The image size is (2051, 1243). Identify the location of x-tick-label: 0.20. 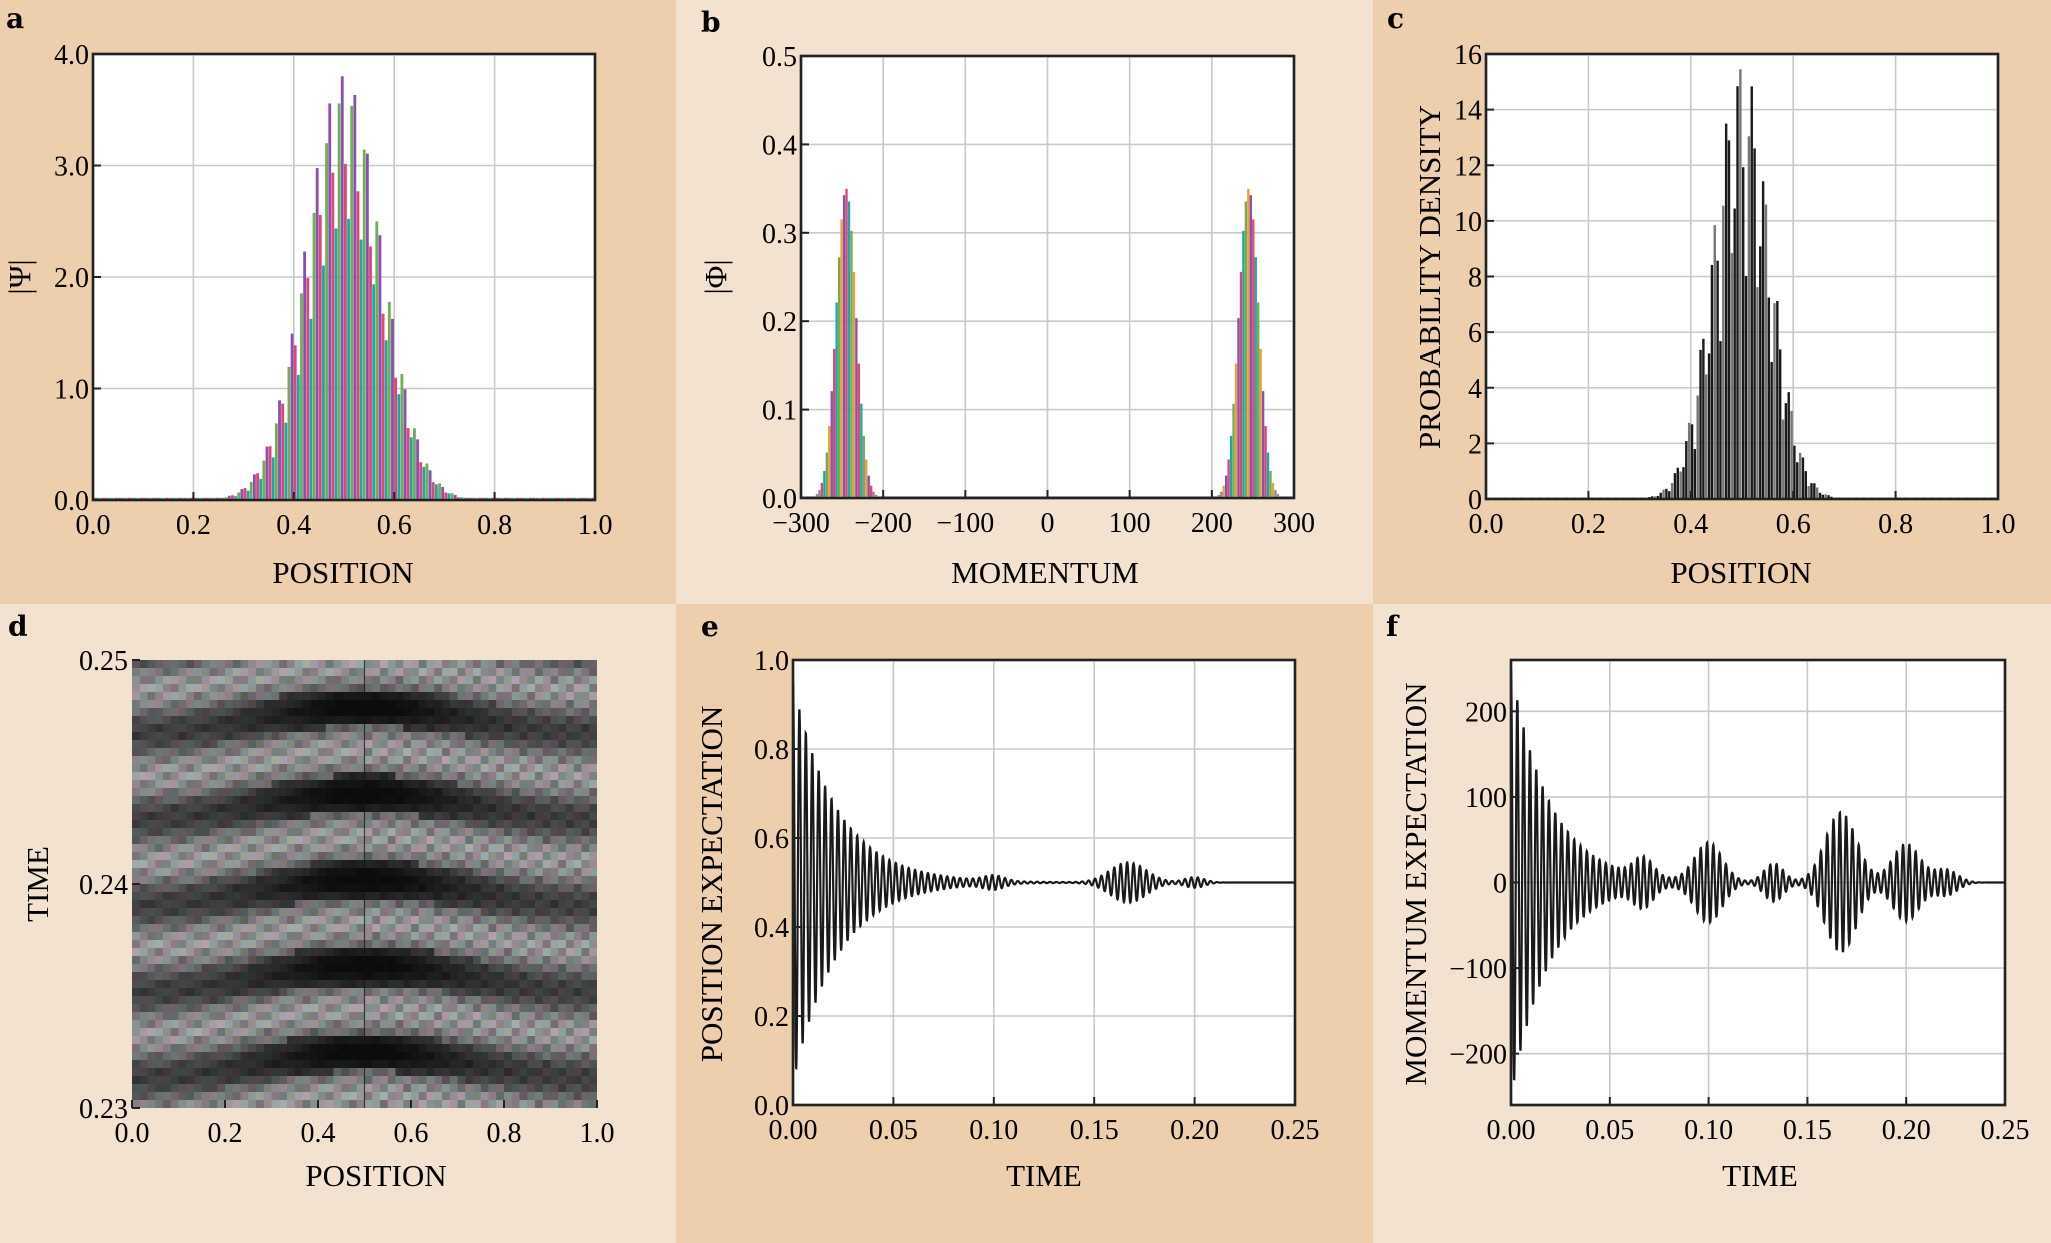
(1906, 1130).